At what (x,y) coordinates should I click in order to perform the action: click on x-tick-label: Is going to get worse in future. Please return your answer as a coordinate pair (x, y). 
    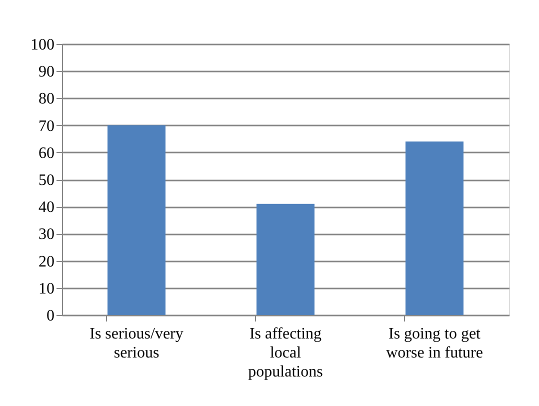
    Looking at the image, I should click on (434, 344).